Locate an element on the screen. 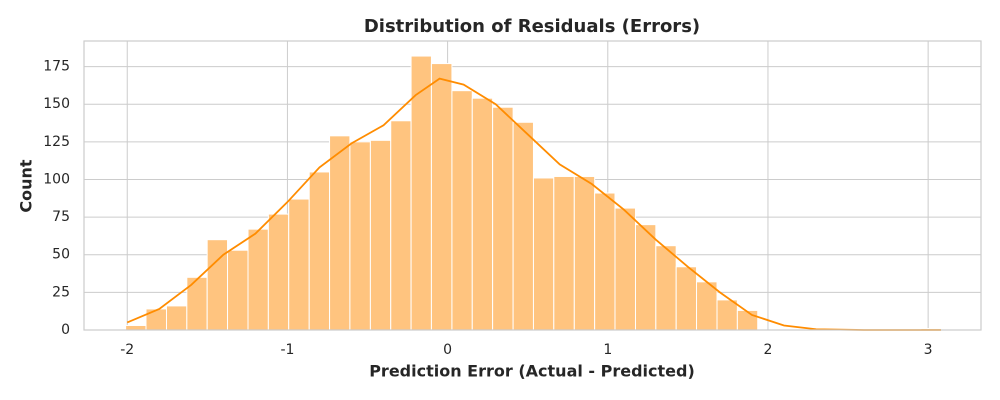 This screenshot has height=400, width=1000. y-tick-label: 50 is located at coordinates (61, 255).